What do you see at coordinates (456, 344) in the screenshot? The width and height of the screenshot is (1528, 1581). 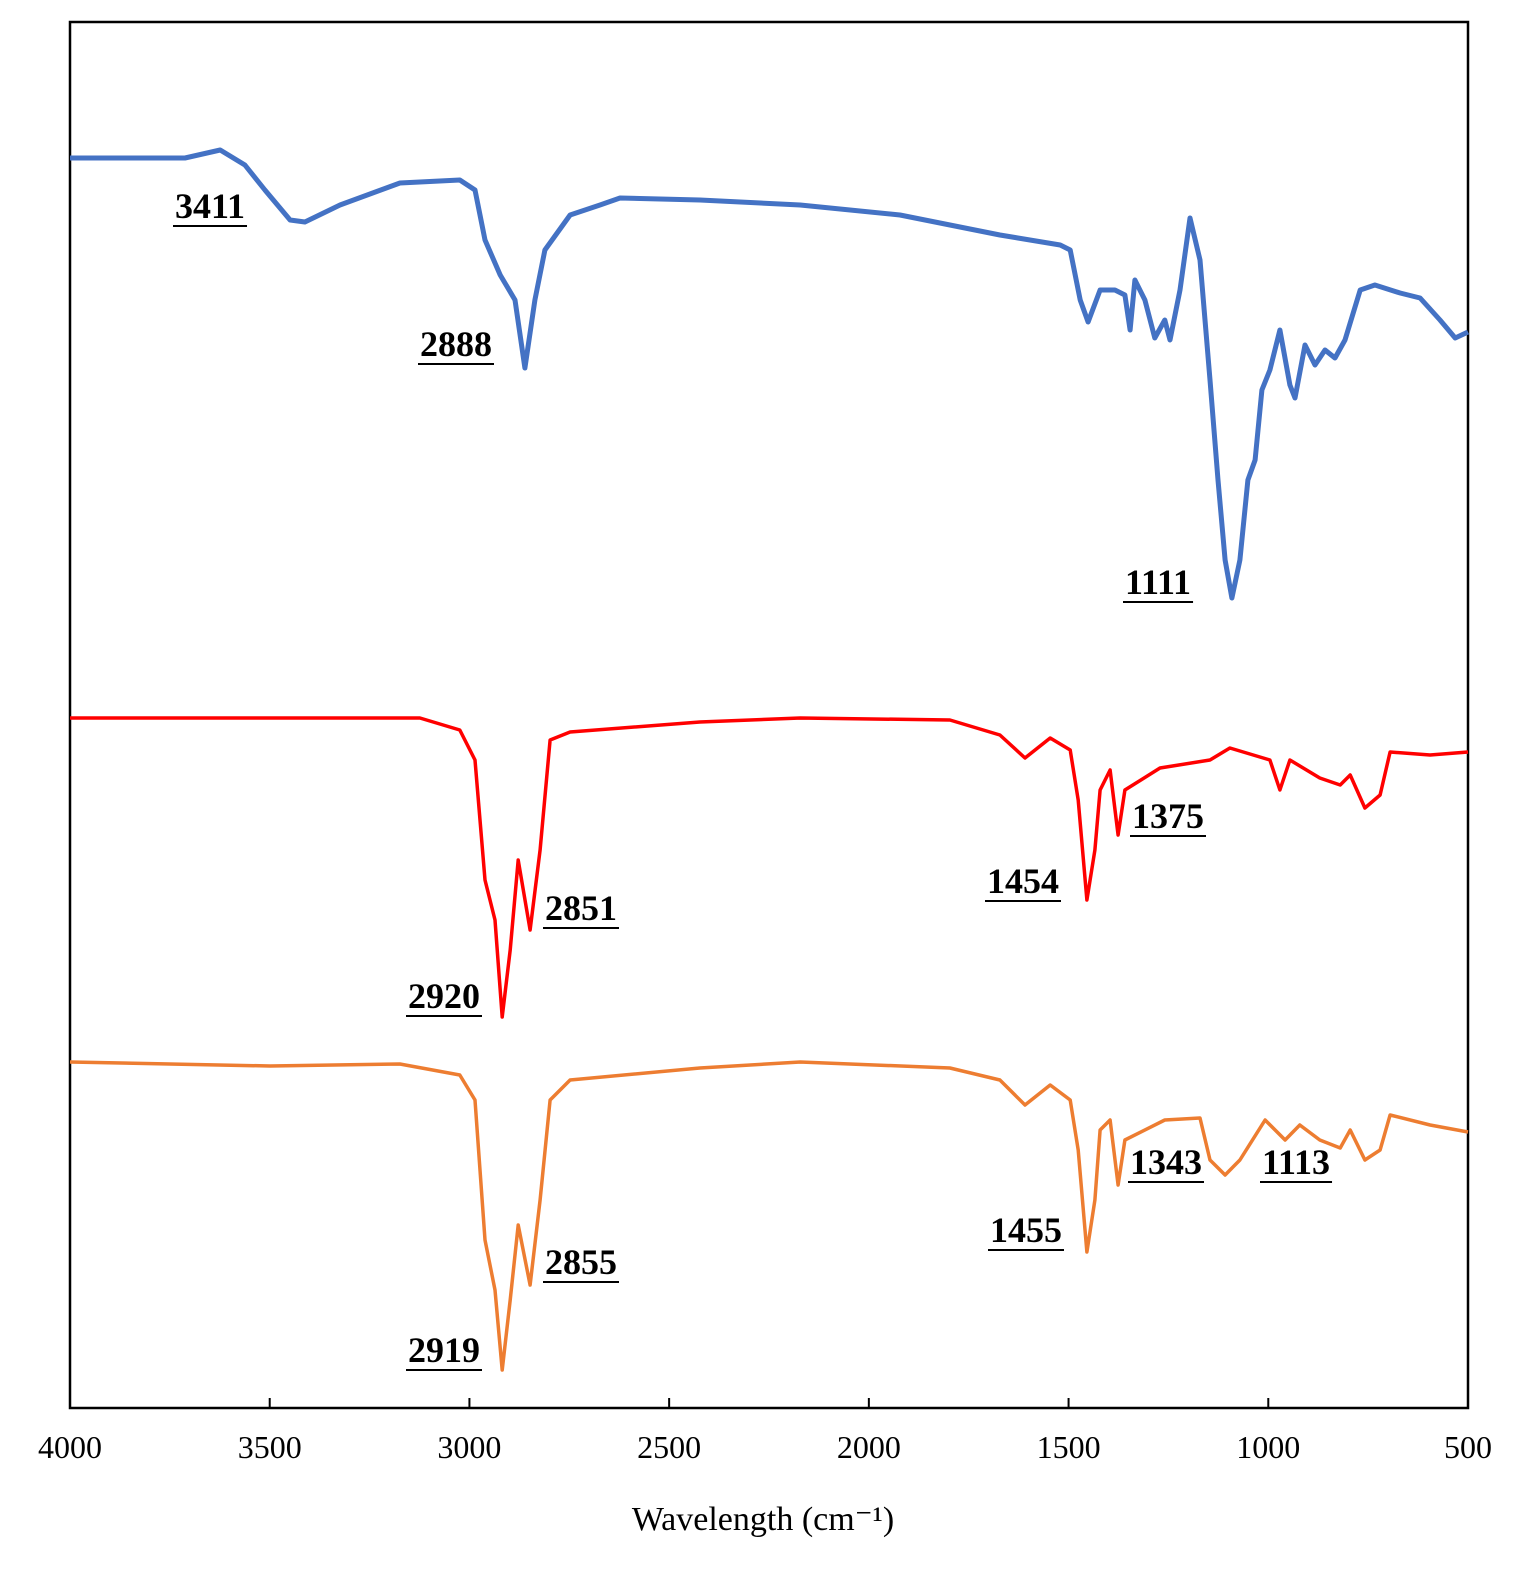 I see `peak-label: 2888` at bounding box center [456, 344].